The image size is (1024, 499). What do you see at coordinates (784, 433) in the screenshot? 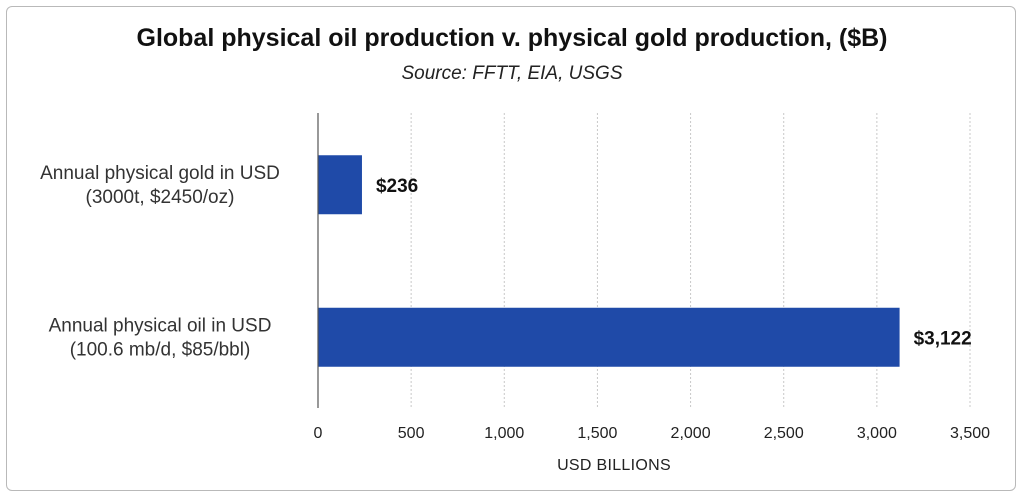
I see `x-tick-label-2500: 2,500` at bounding box center [784, 433].